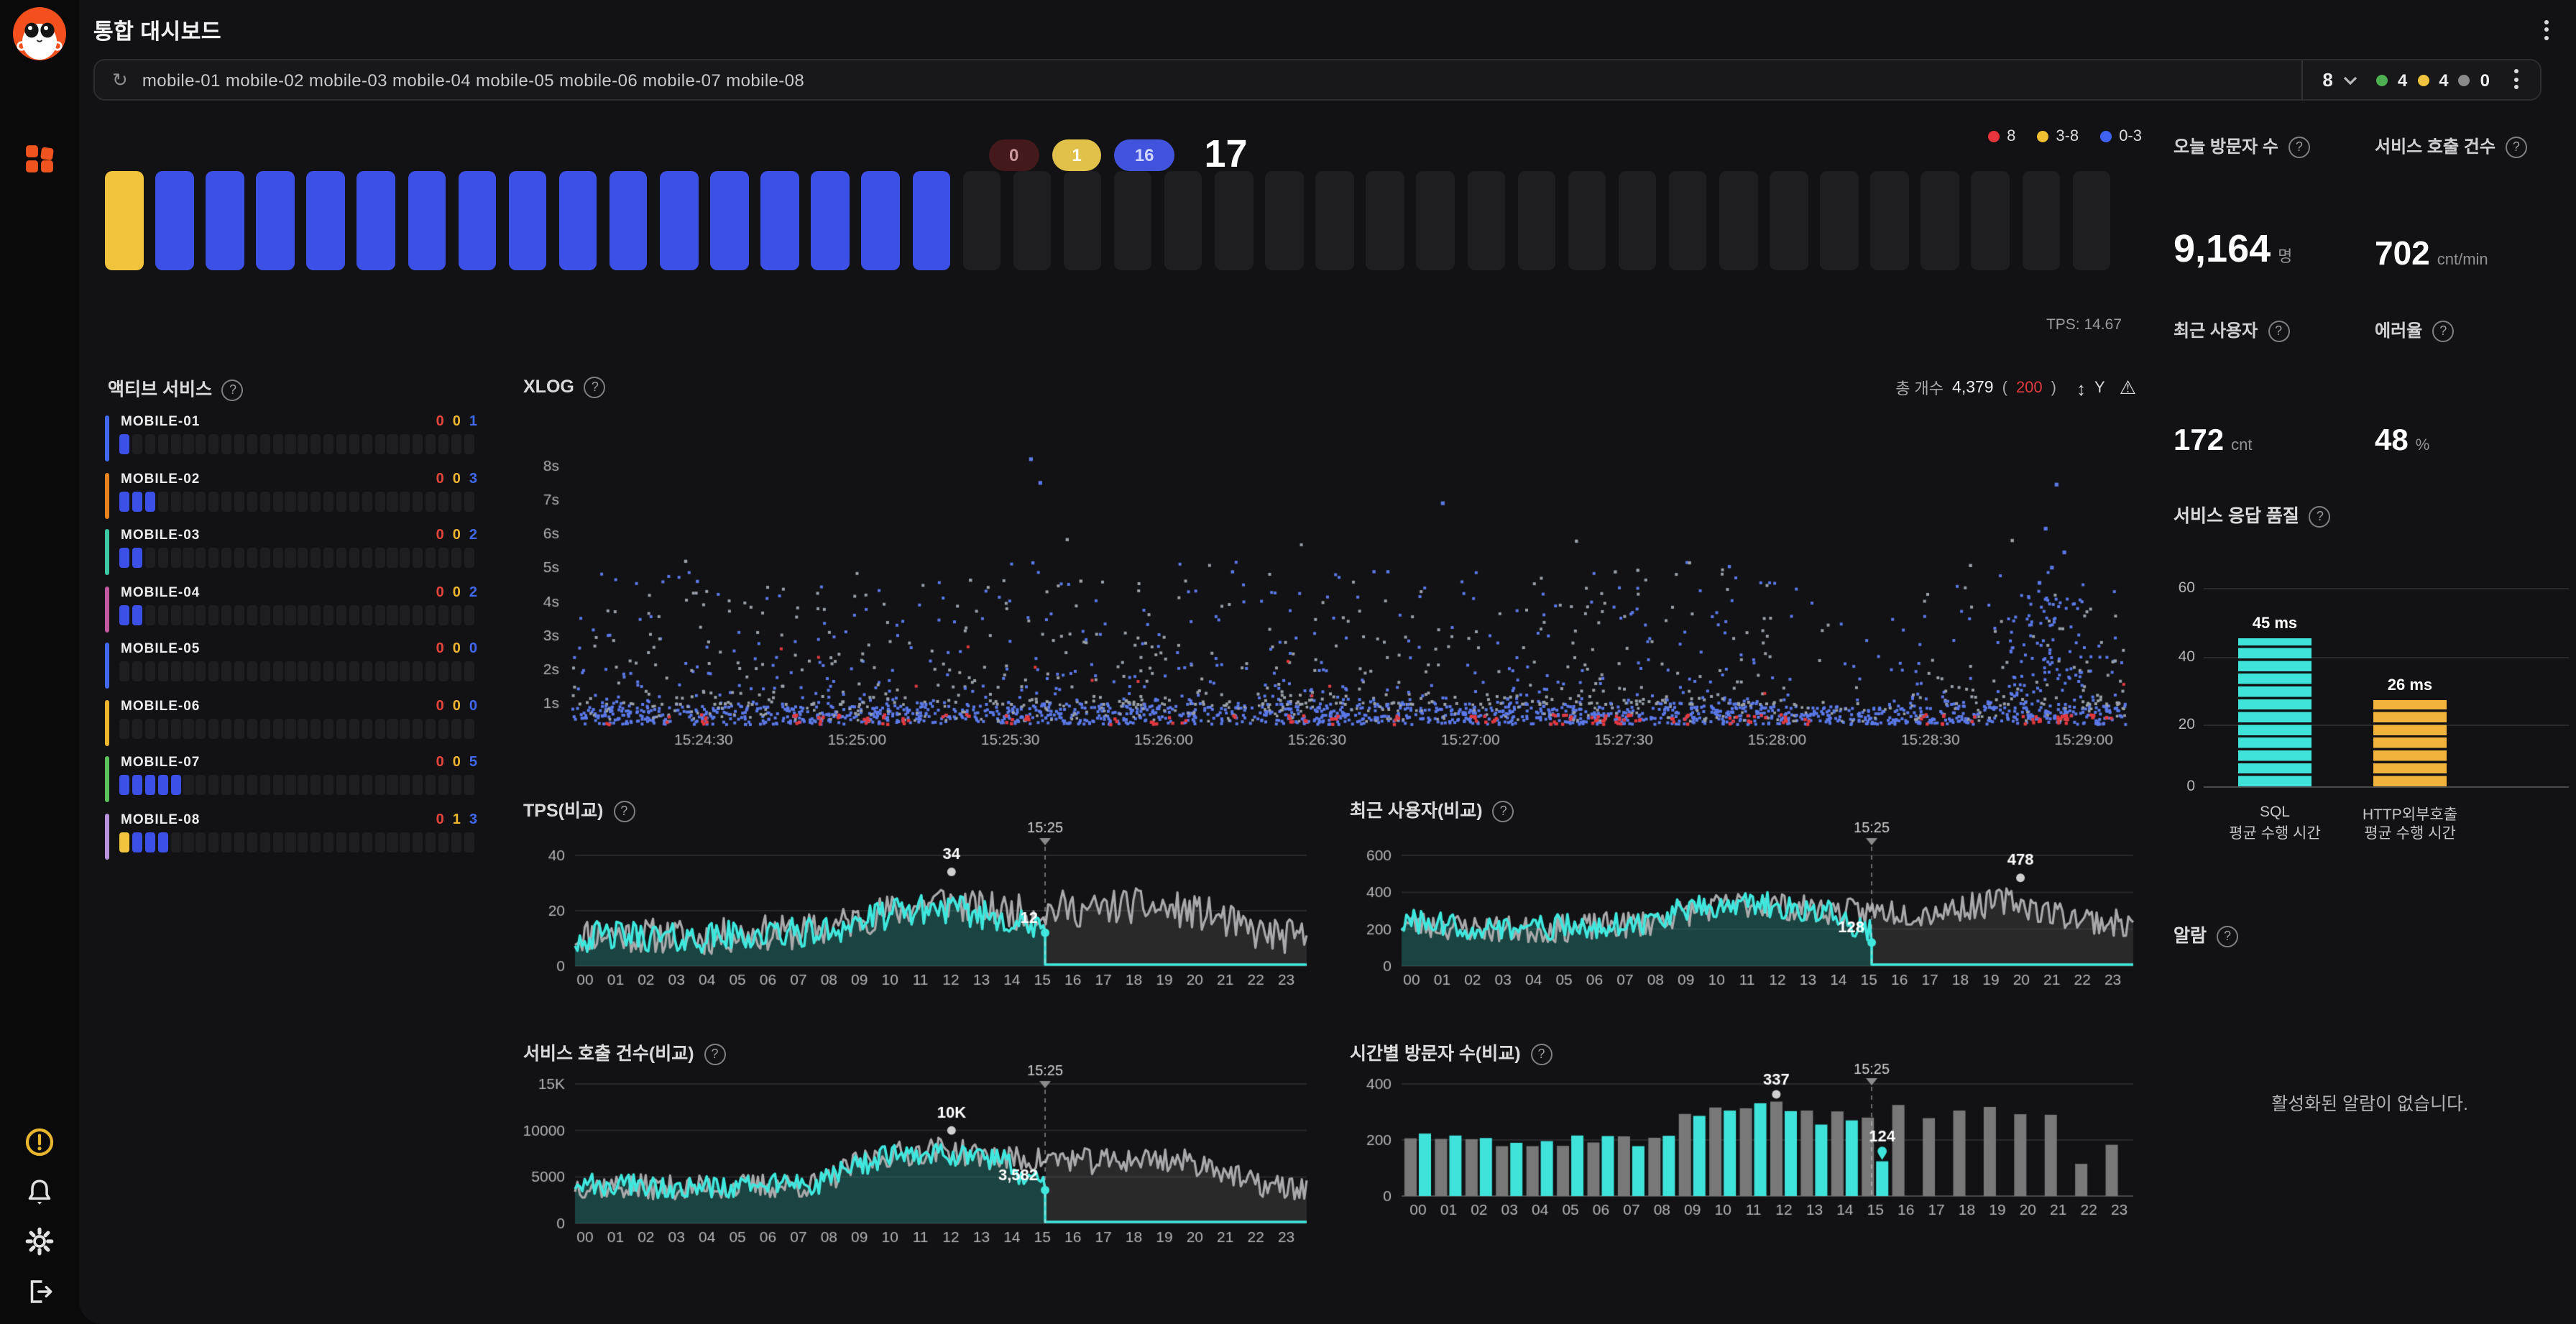 The width and height of the screenshot is (2576, 1324). Describe the element at coordinates (137, 842) in the screenshot. I see `activity-cell-filled` at that location.